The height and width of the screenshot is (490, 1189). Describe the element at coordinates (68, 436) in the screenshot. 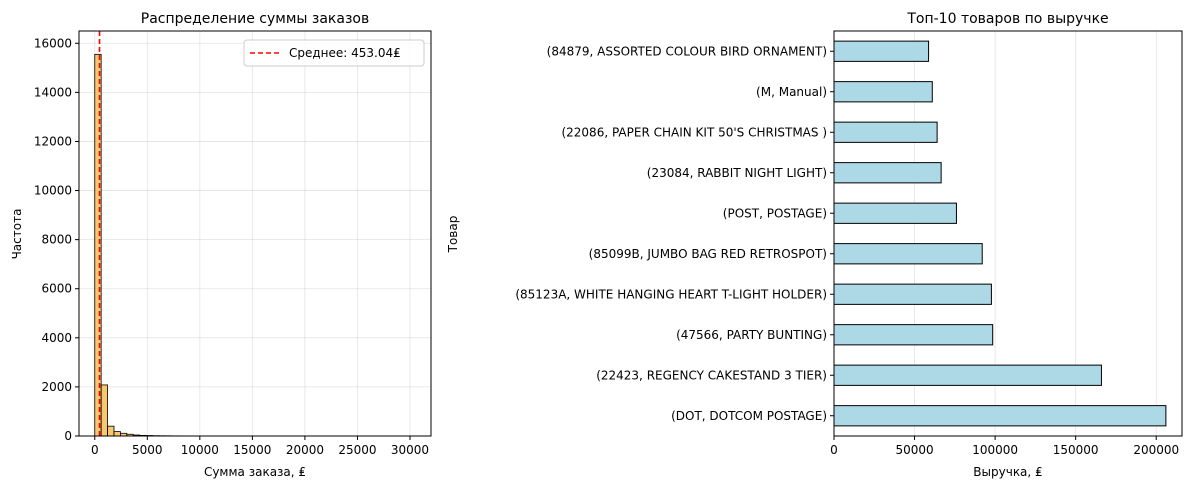

I see `y-tick-label: 0` at that location.